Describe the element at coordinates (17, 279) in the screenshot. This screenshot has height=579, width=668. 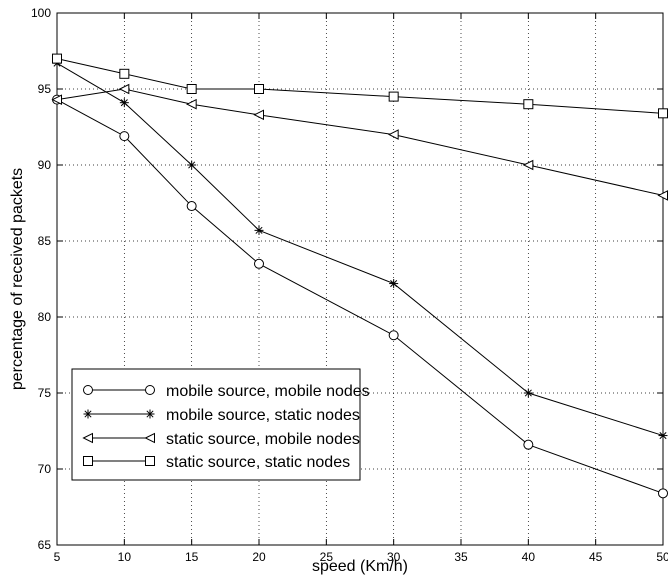
I see `y-axis-label: percentage of received packets` at that location.